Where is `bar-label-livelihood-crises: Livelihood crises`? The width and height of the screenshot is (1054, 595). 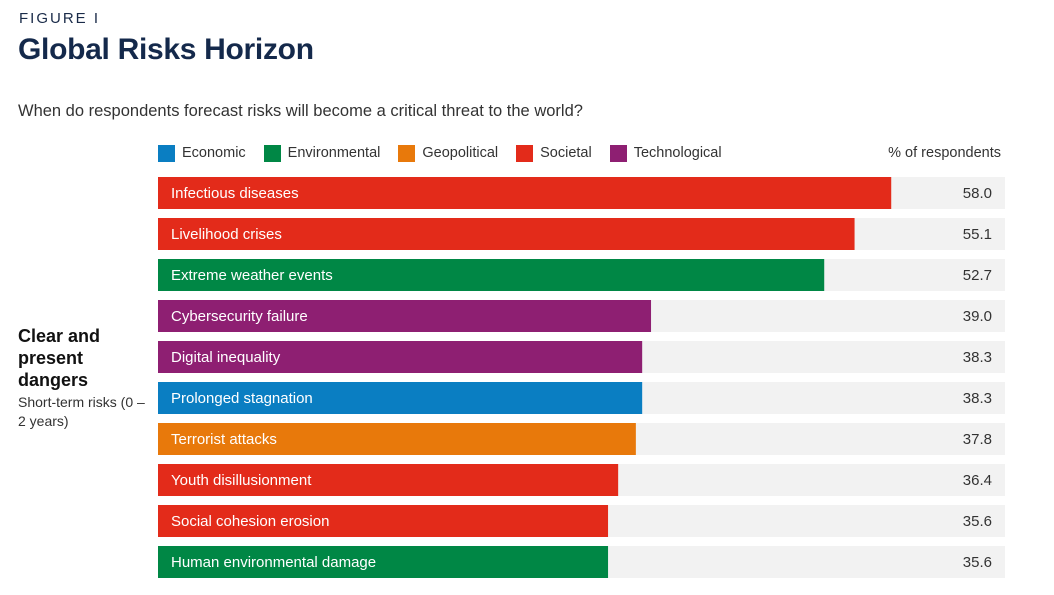 bar-label-livelihood-crises: Livelihood crises is located at coordinates (226, 234).